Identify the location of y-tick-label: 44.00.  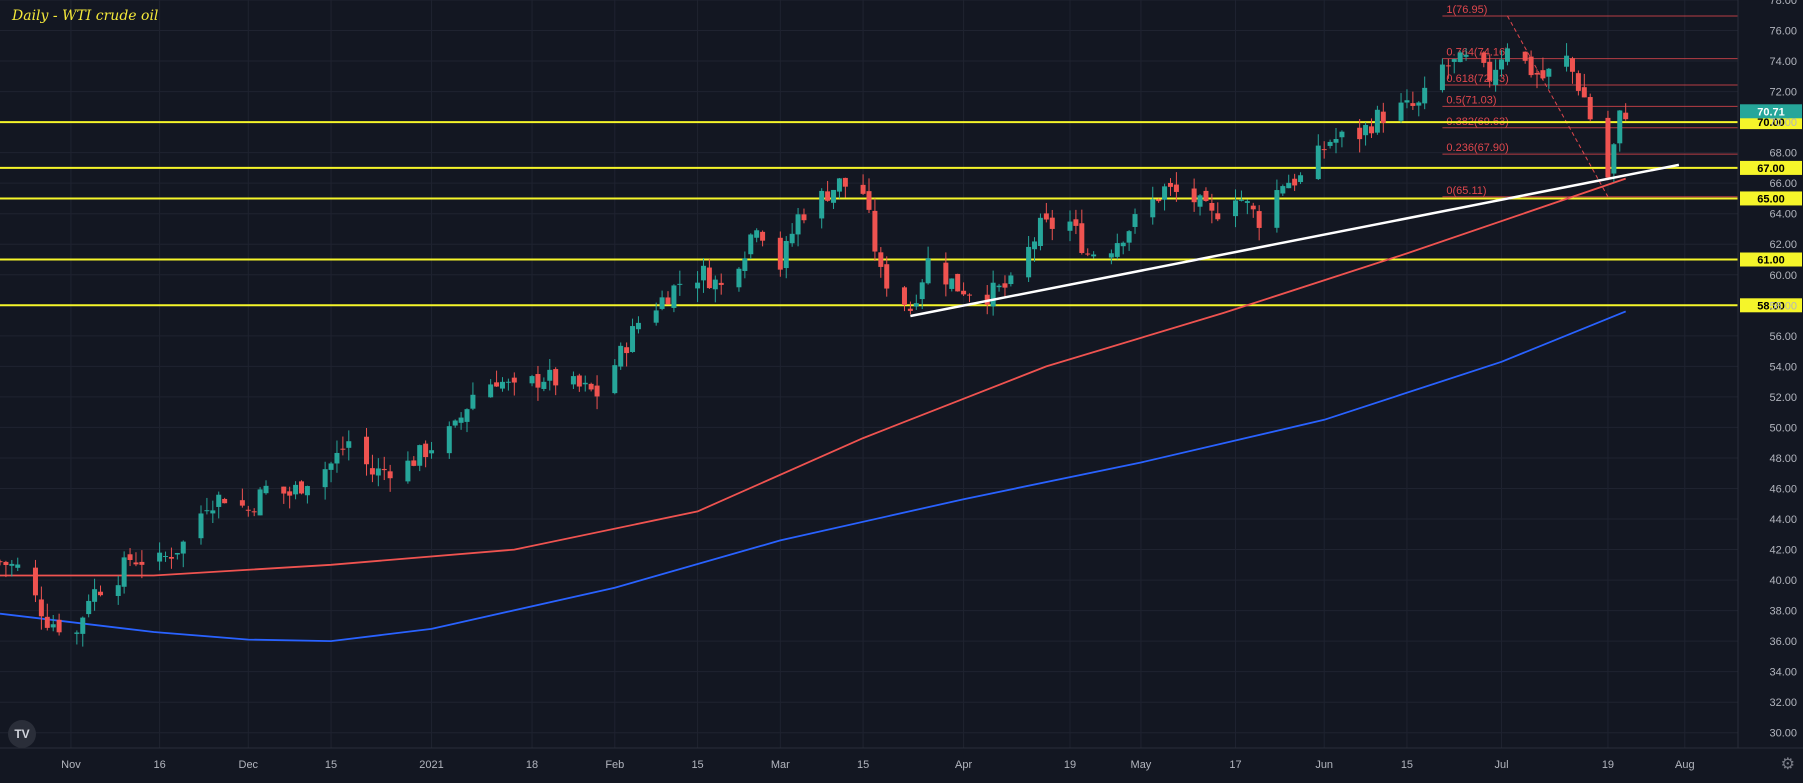
(1783, 520).